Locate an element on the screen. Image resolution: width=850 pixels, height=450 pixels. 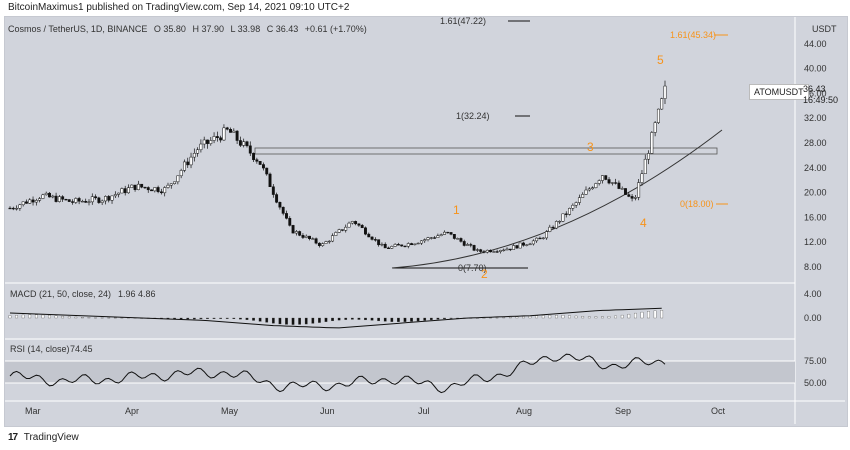
tradingview-logo: 17 TradingView is located at coordinates (43, 437).